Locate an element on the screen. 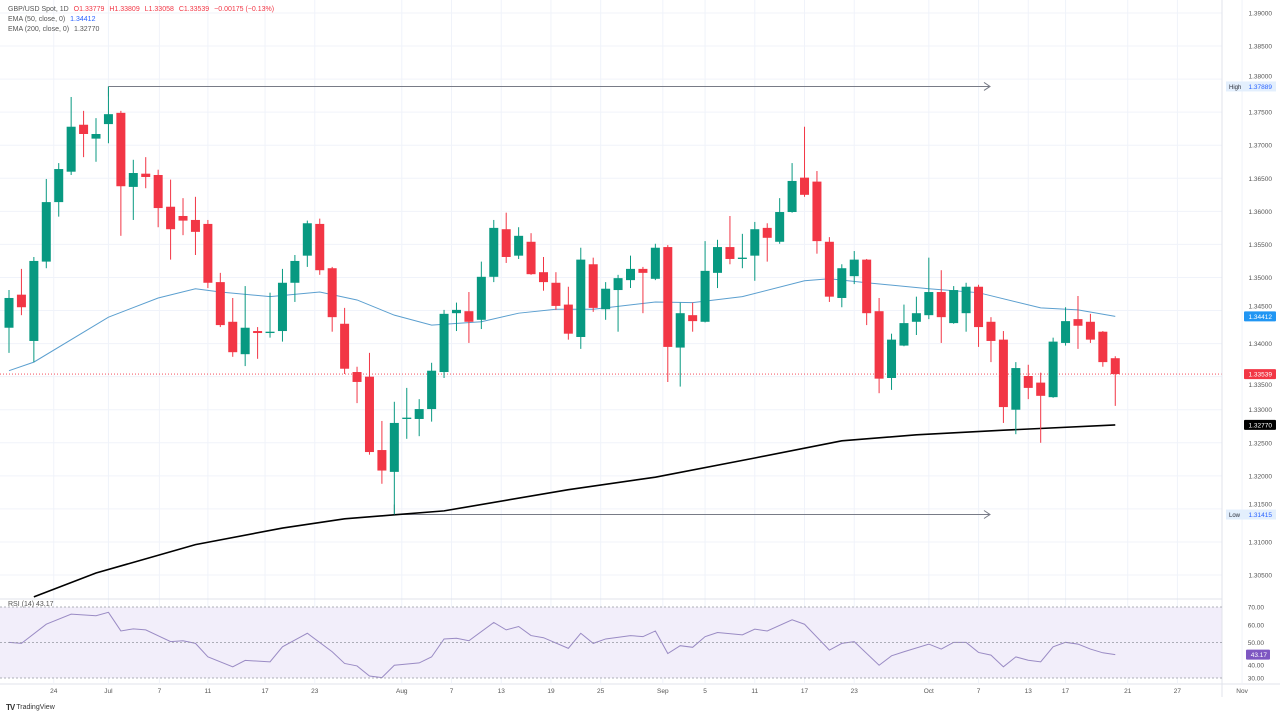  date-tick-label: 24 is located at coordinates (54, 691).